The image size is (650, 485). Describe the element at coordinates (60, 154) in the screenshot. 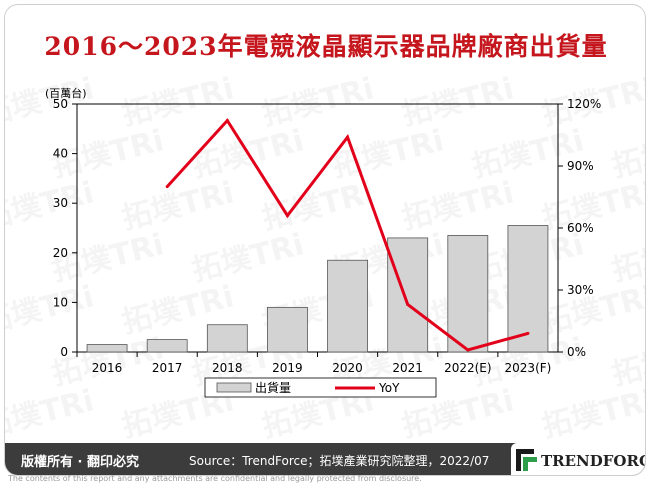

I see `left-axis-tick-label: 40` at that location.